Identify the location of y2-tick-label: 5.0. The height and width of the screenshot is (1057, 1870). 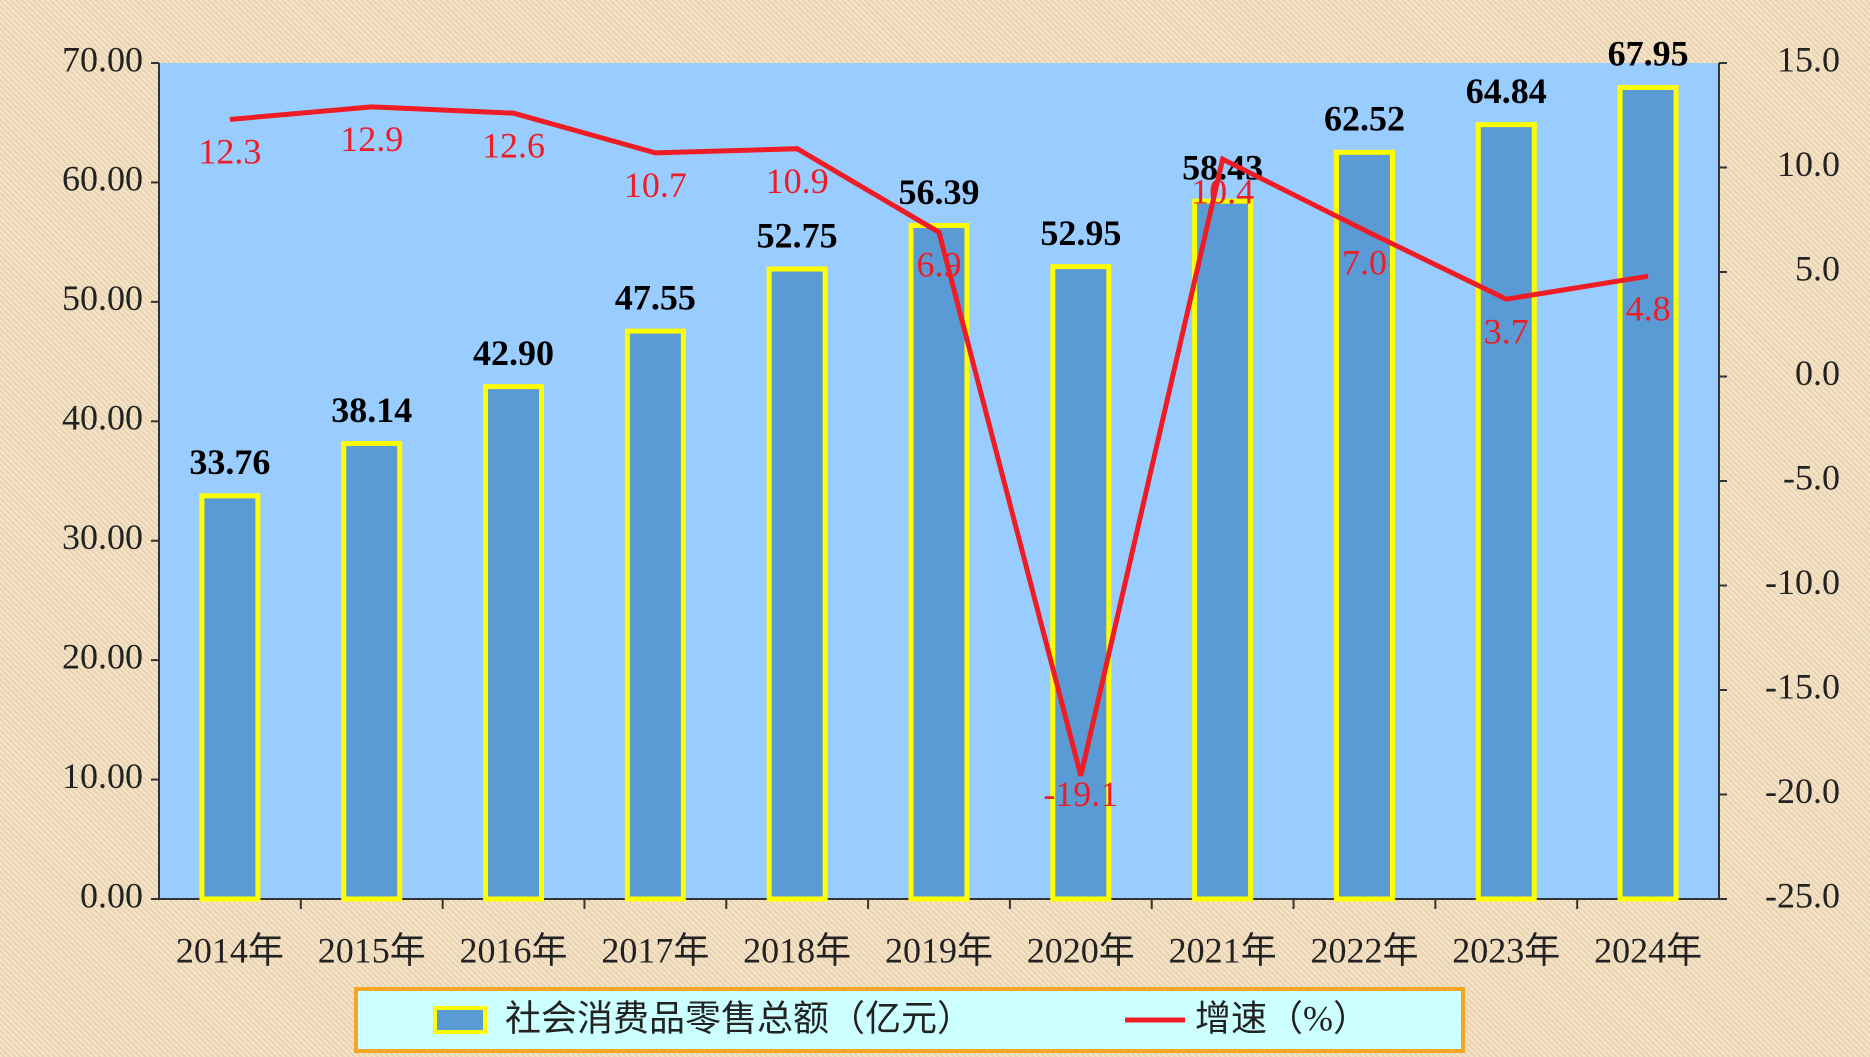
(1817, 268).